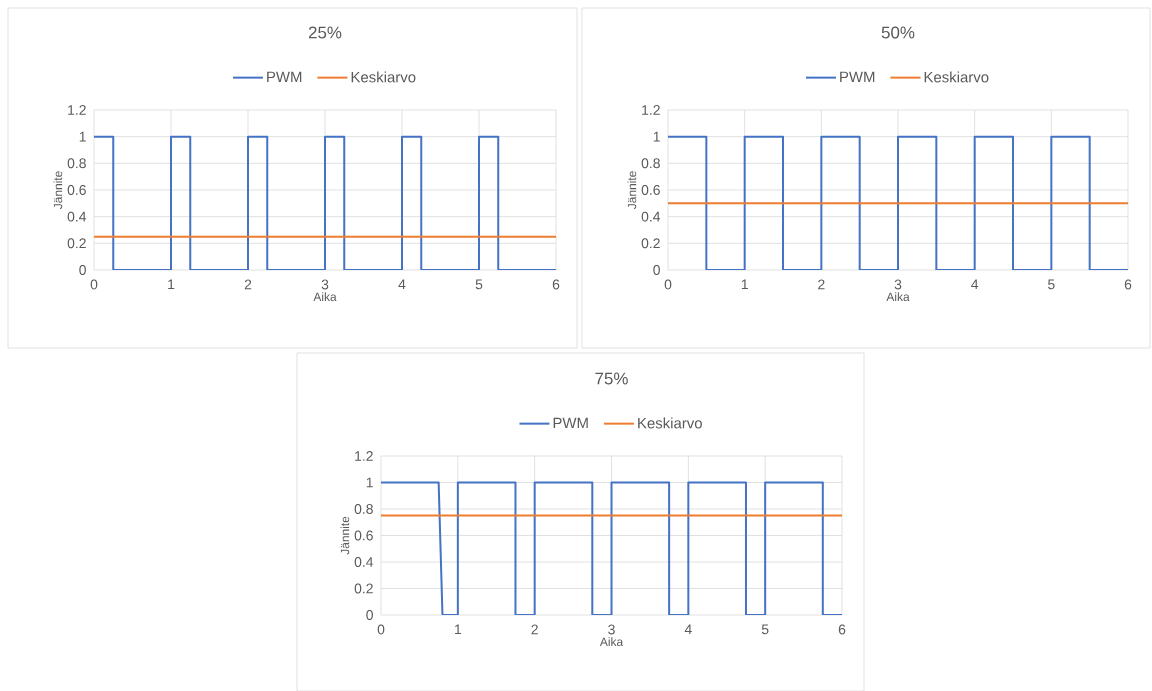 This screenshot has height=691, width=1152. Describe the element at coordinates (898, 32) in the screenshot. I see `chart-title: 50%` at that location.